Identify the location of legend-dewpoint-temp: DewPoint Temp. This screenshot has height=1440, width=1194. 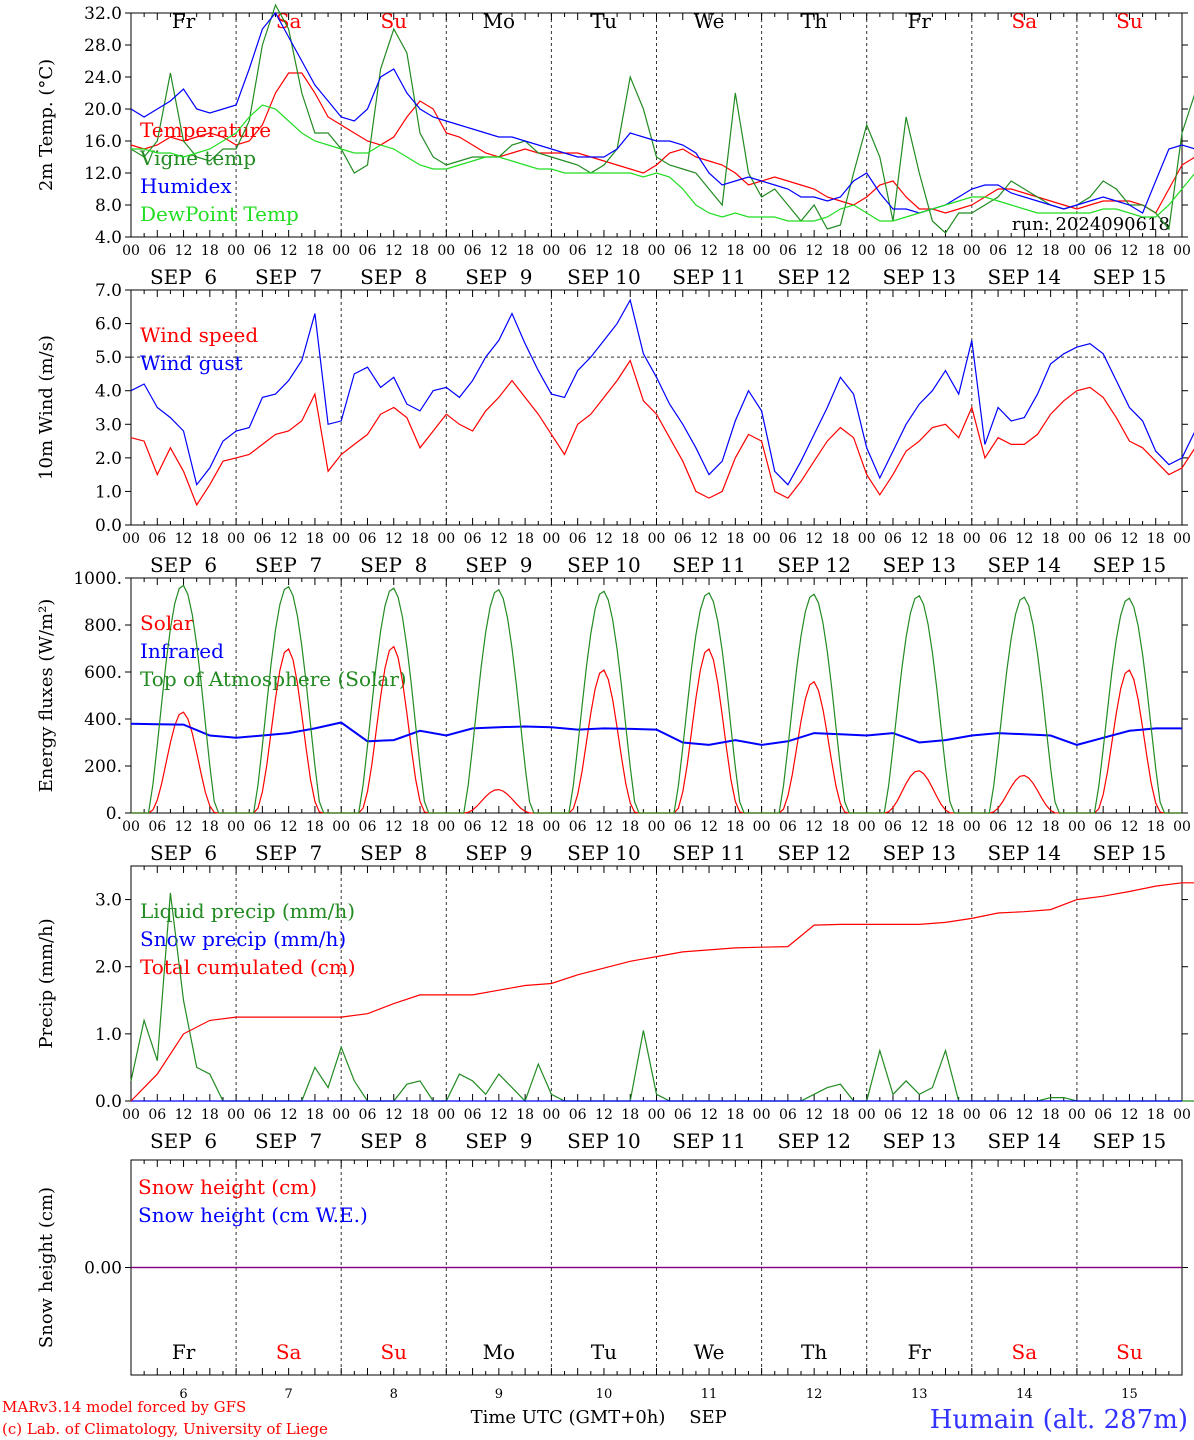
(219, 214).